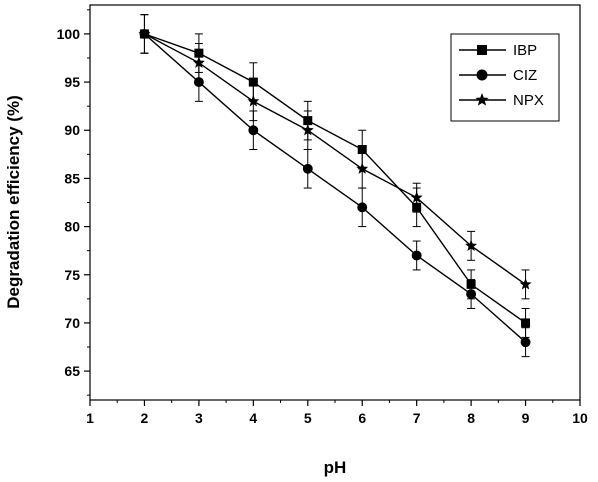 The height and width of the screenshot is (482, 598). I want to click on x-axis: 1 2 3 4 5 6 7 8 9 10, so click(337, 413).